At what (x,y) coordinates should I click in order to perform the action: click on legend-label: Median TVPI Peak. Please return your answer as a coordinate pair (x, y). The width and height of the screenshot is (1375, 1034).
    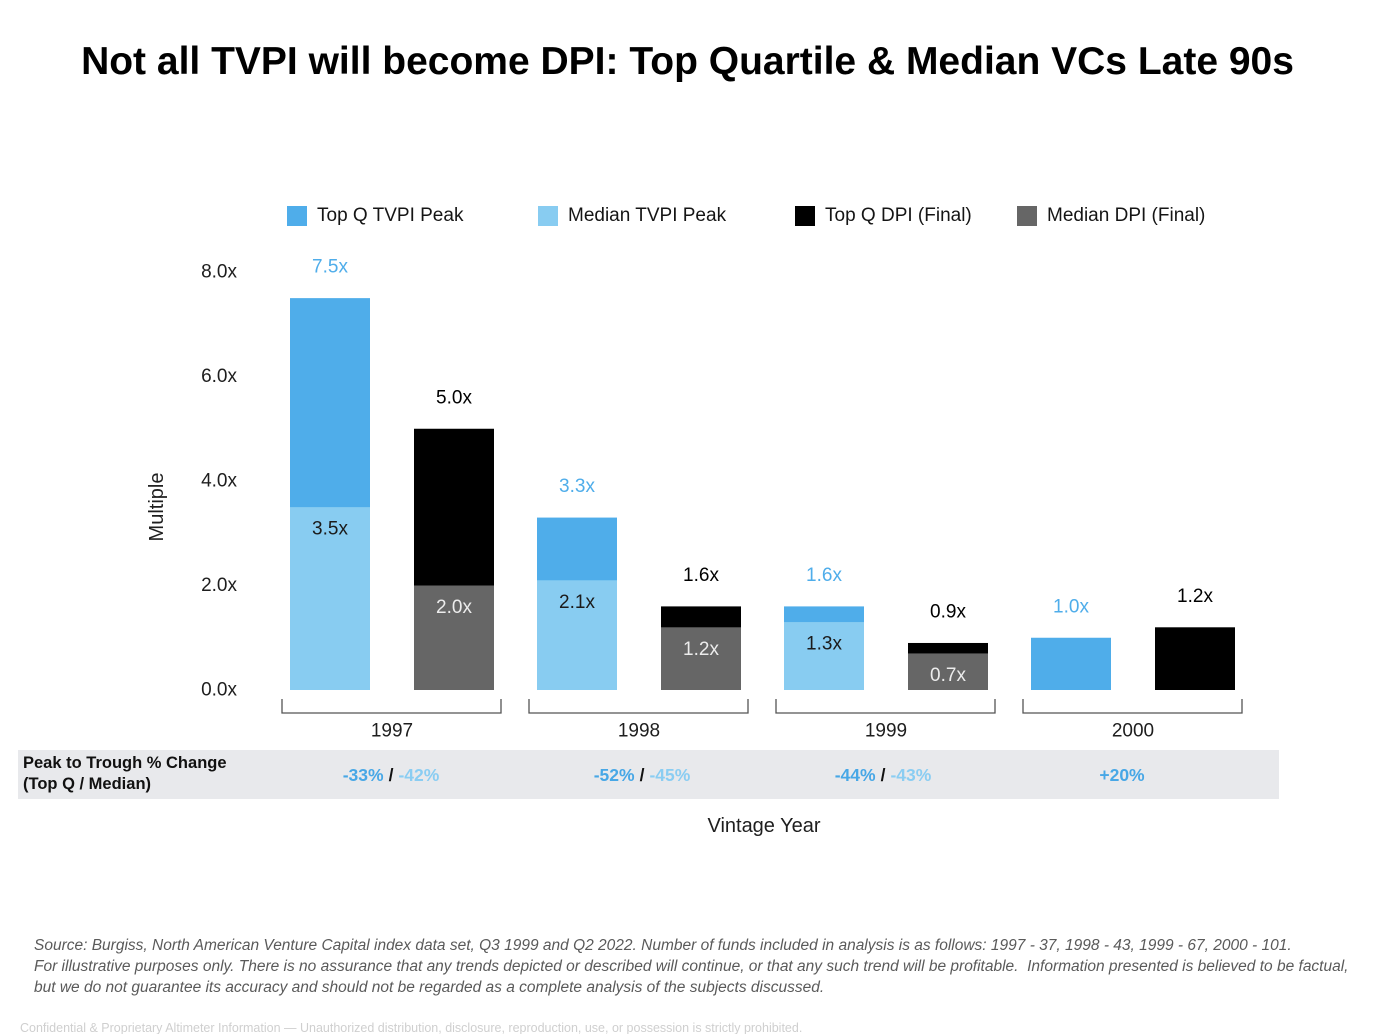
    Looking at the image, I should click on (647, 215).